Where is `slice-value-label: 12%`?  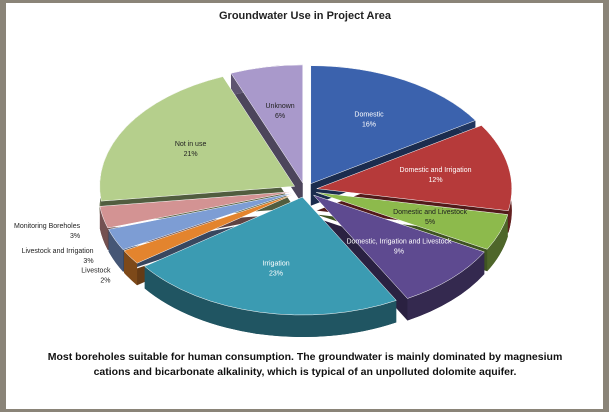
slice-value-label: 12% is located at coordinates (436, 180).